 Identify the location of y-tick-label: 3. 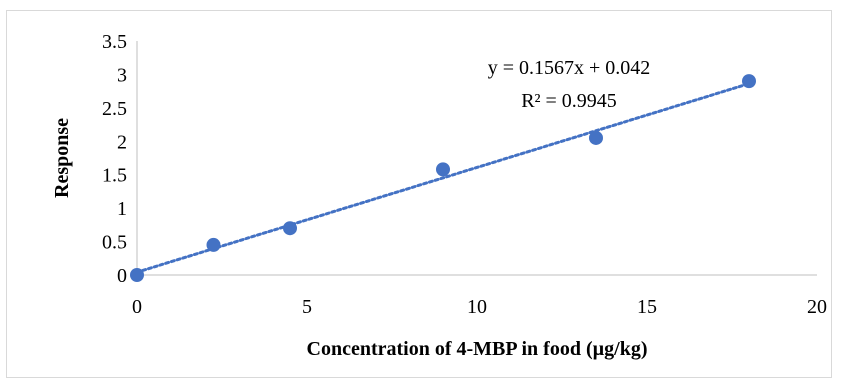
(122, 75).